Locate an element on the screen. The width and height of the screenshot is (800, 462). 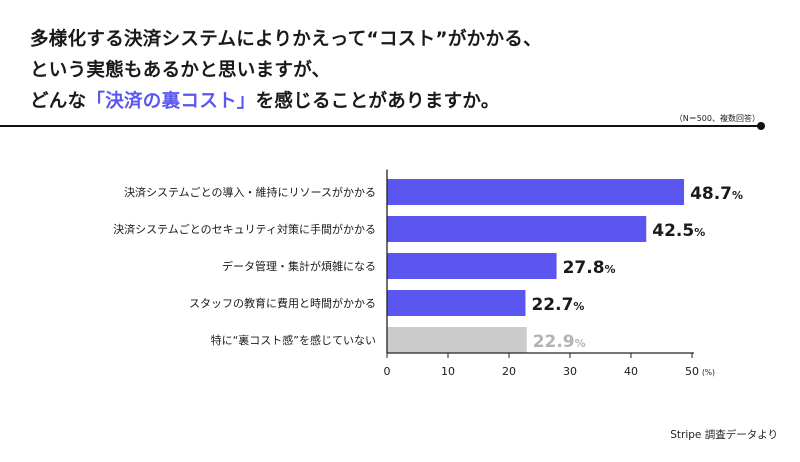
value-label: 48.7% is located at coordinates (716, 194).